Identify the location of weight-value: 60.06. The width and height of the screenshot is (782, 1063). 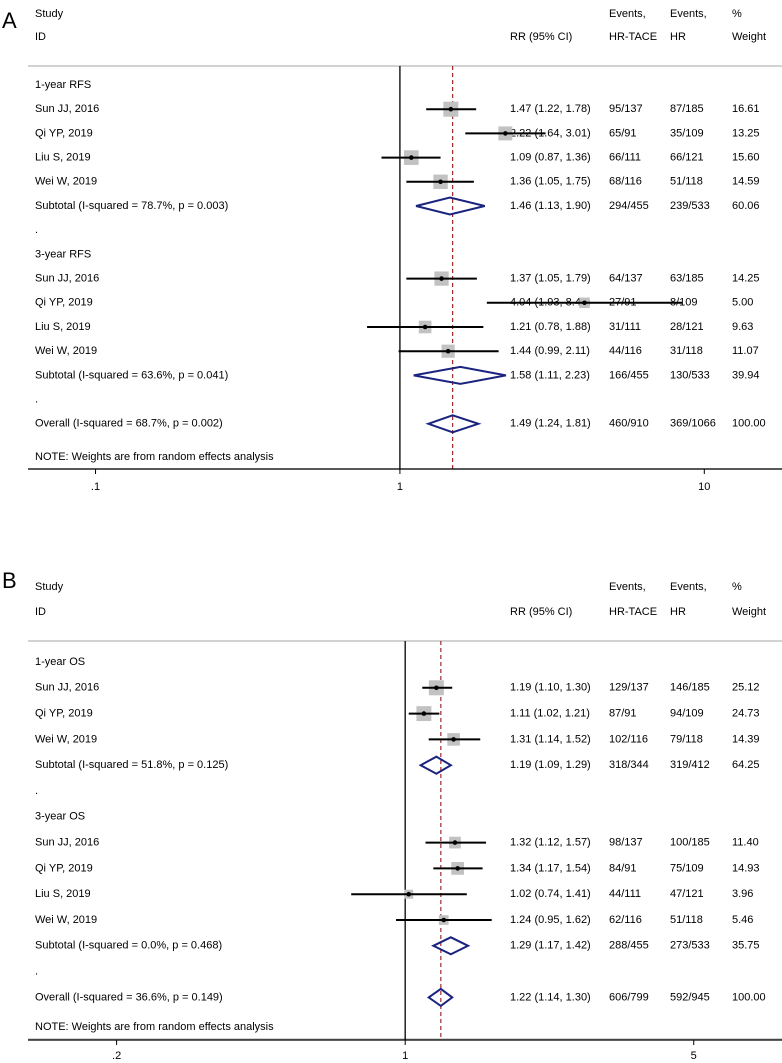
(746, 206).